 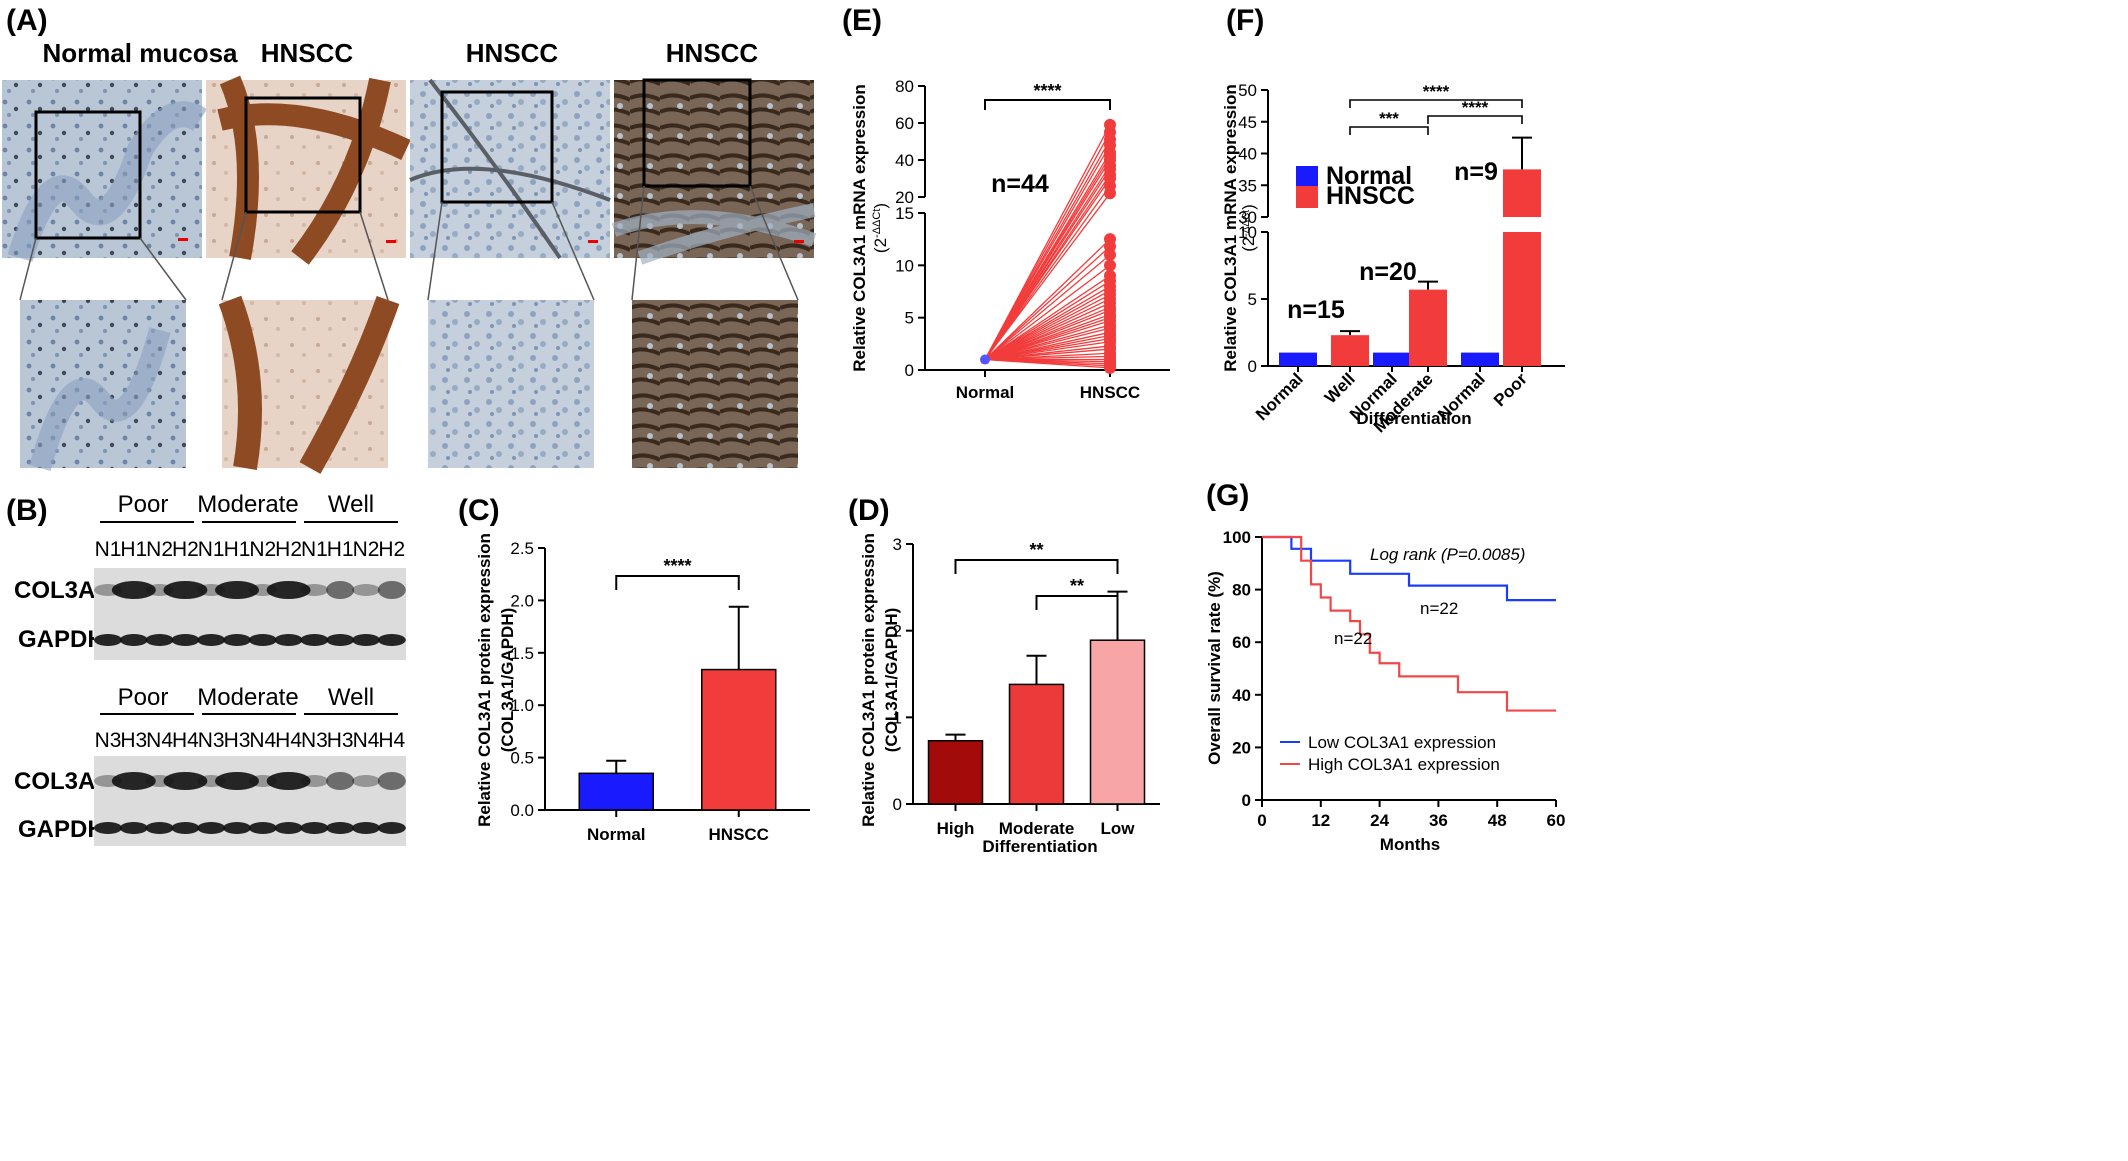 What do you see at coordinates (507, 680) in the screenshot?
I see `y-axis-label-2: (COL3A1/GAPDH)` at bounding box center [507, 680].